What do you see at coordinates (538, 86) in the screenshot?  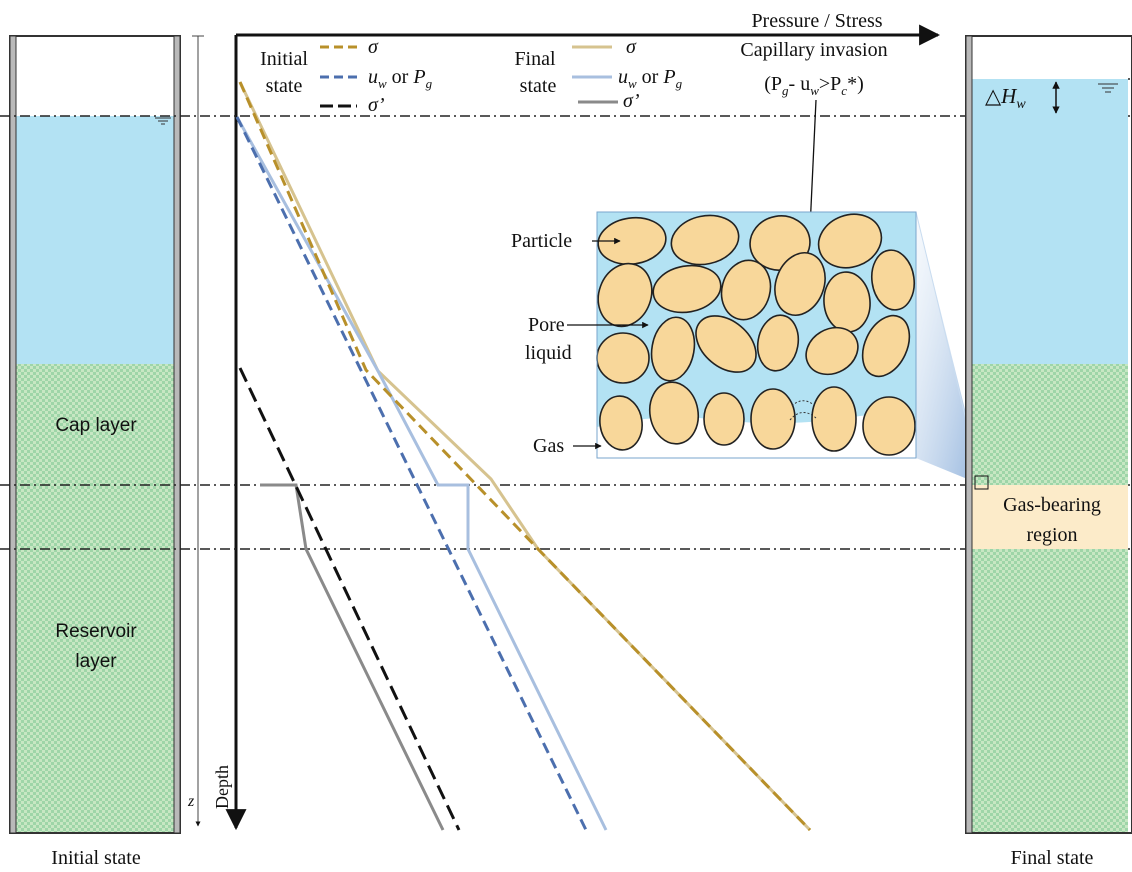 I see `legend-final-title-2: state` at bounding box center [538, 86].